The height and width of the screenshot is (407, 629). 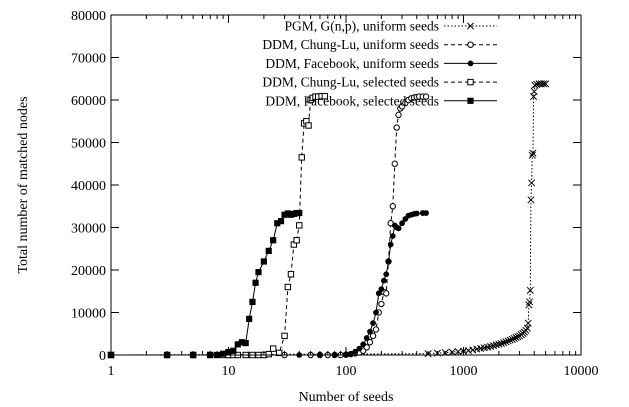 I want to click on y-tick-label: 70000, so click(x=88, y=59).